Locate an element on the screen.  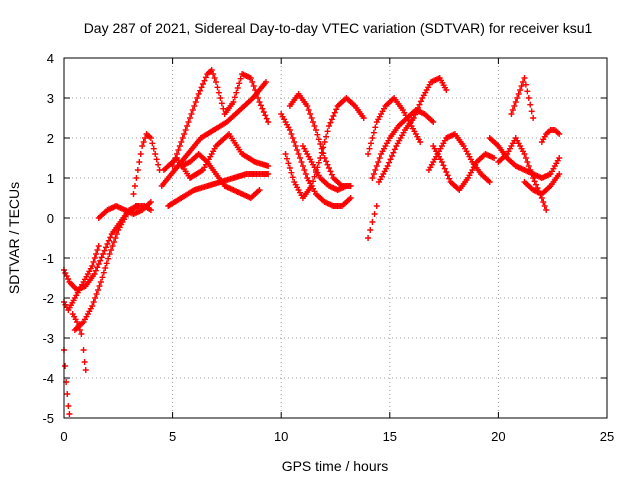
series-t26 is located at coordinates (550, 136).